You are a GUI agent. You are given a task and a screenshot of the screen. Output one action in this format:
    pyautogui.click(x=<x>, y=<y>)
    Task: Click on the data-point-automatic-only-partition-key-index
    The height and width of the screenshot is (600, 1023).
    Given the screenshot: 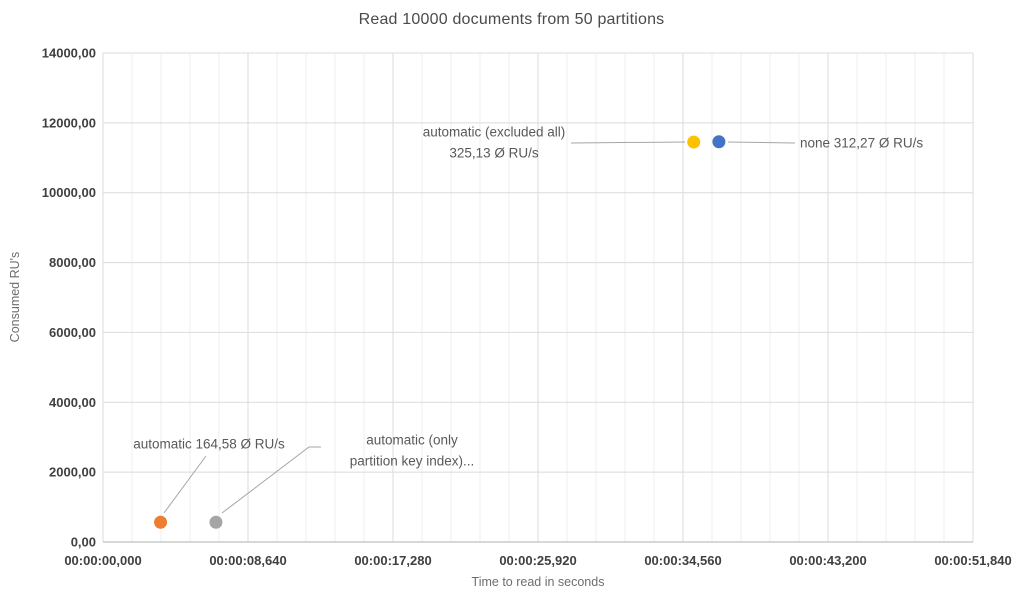 What is the action you would take?
    pyautogui.click(x=216, y=522)
    